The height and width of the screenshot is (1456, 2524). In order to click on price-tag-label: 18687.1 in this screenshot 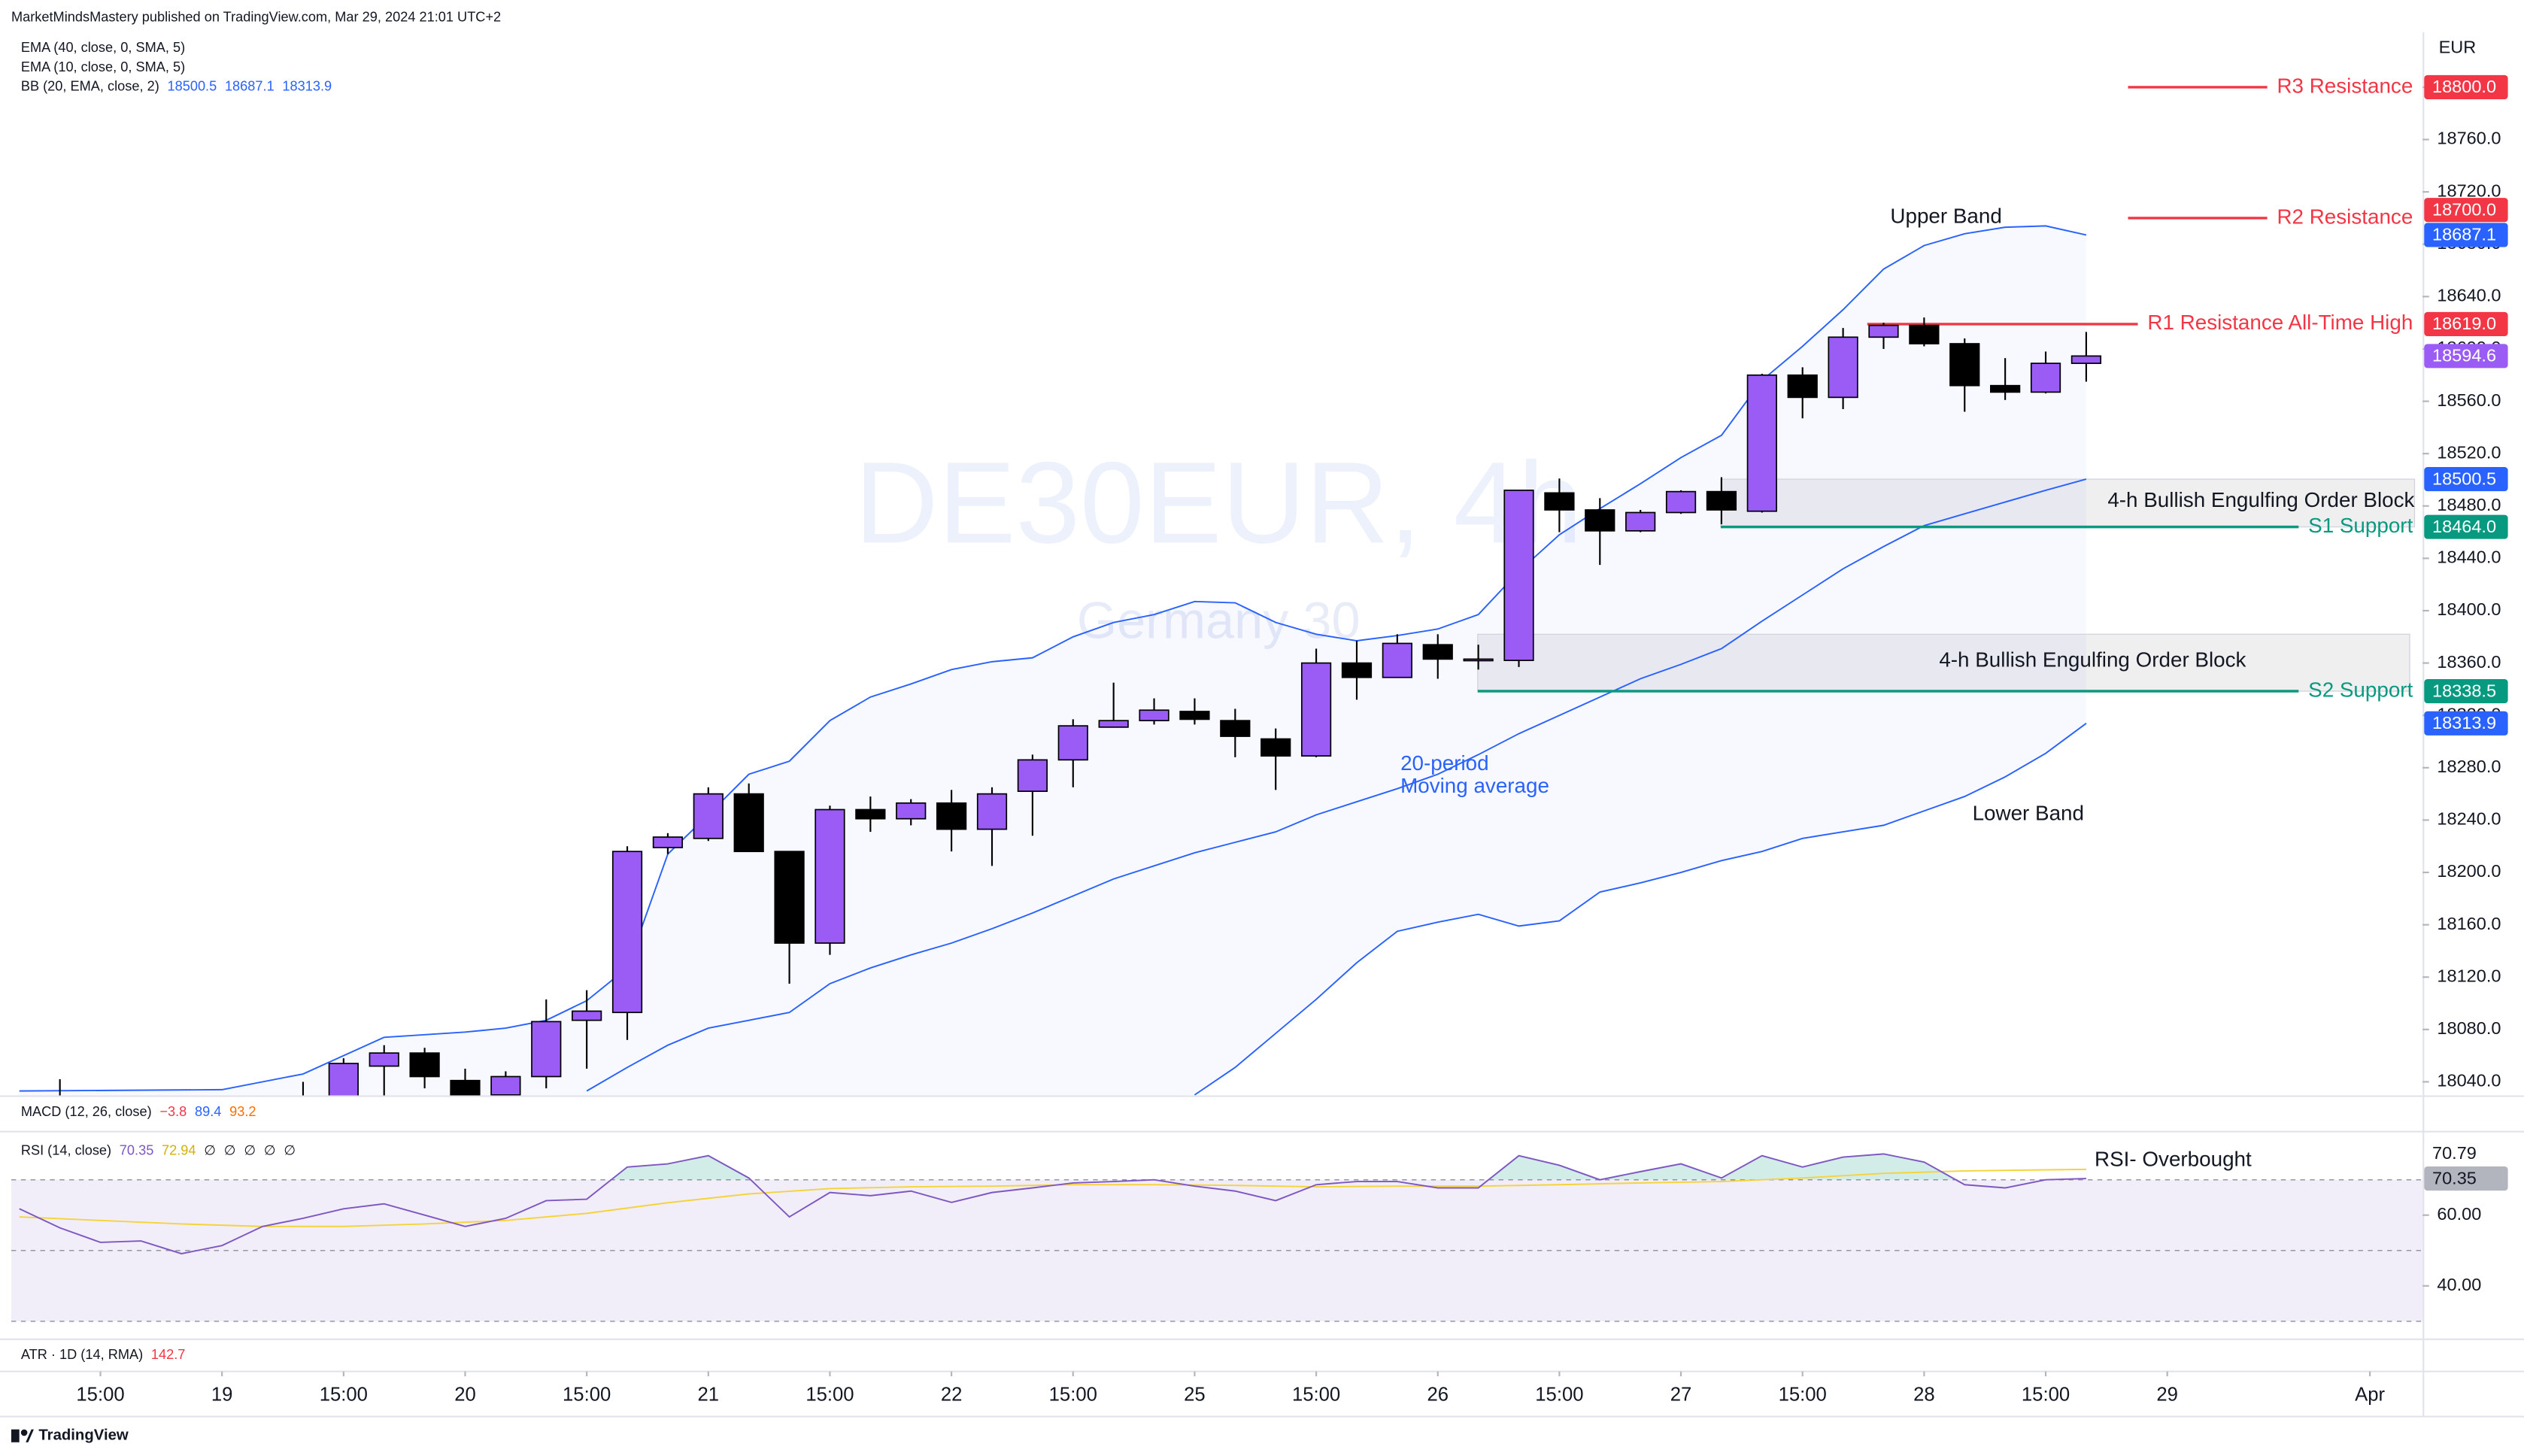, I will do `click(2464, 235)`.